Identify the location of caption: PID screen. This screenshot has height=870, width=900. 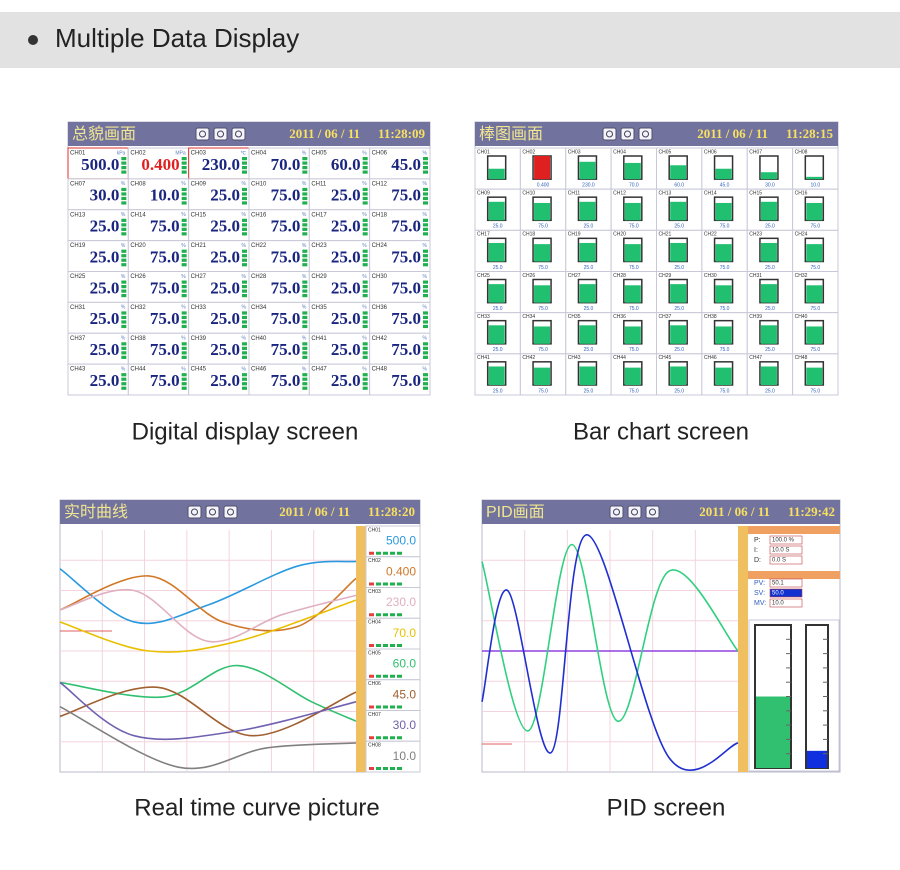
(666, 807).